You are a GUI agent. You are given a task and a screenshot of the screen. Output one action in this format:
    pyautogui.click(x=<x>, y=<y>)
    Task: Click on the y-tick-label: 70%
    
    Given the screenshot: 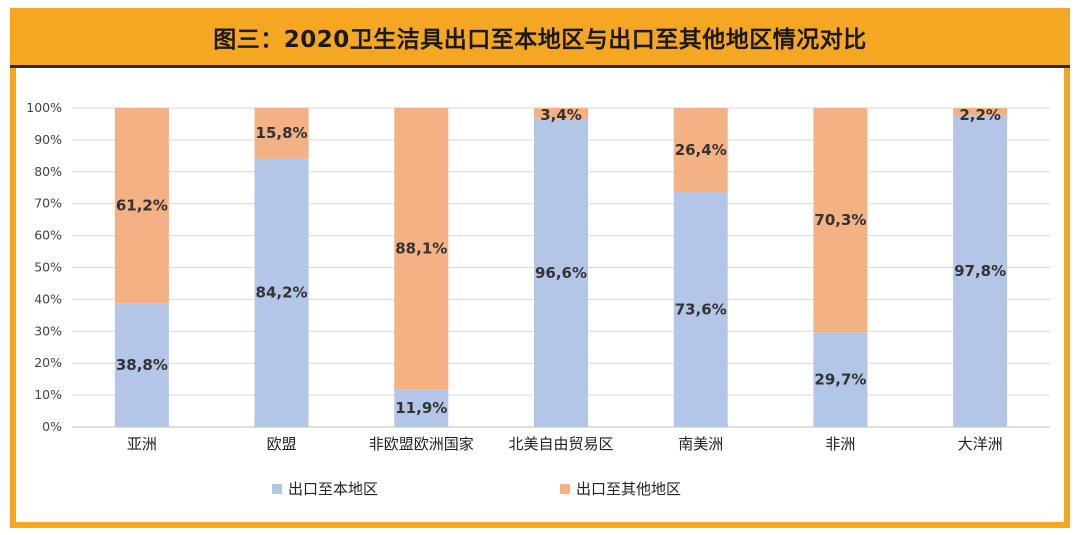 What is the action you would take?
    pyautogui.click(x=48, y=203)
    